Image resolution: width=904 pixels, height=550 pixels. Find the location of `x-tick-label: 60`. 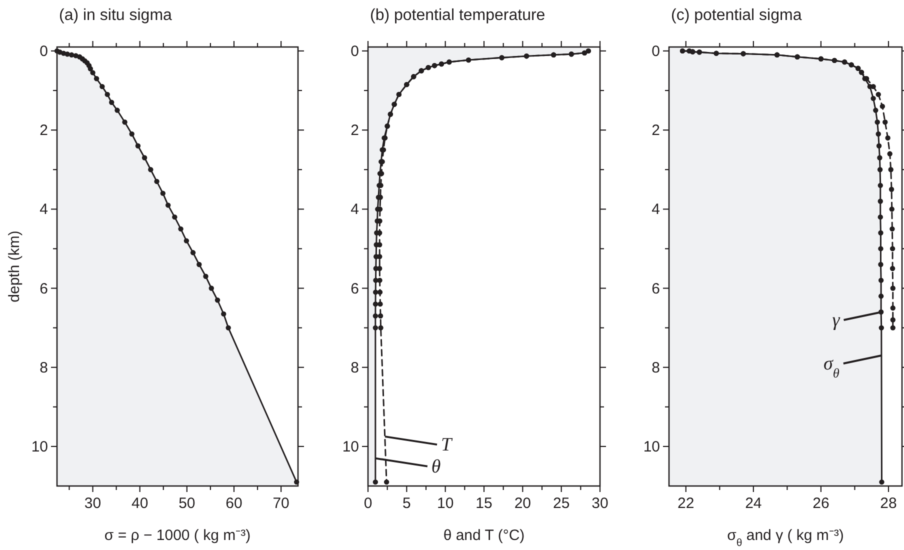

x-tick-label: 60 is located at coordinates (234, 503).